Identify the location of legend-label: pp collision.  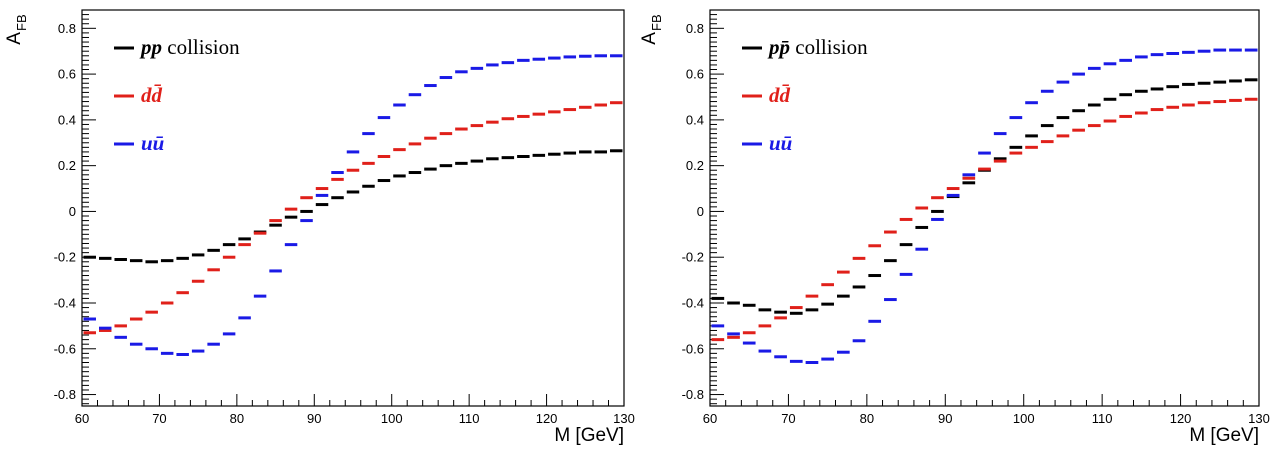
(189, 47).